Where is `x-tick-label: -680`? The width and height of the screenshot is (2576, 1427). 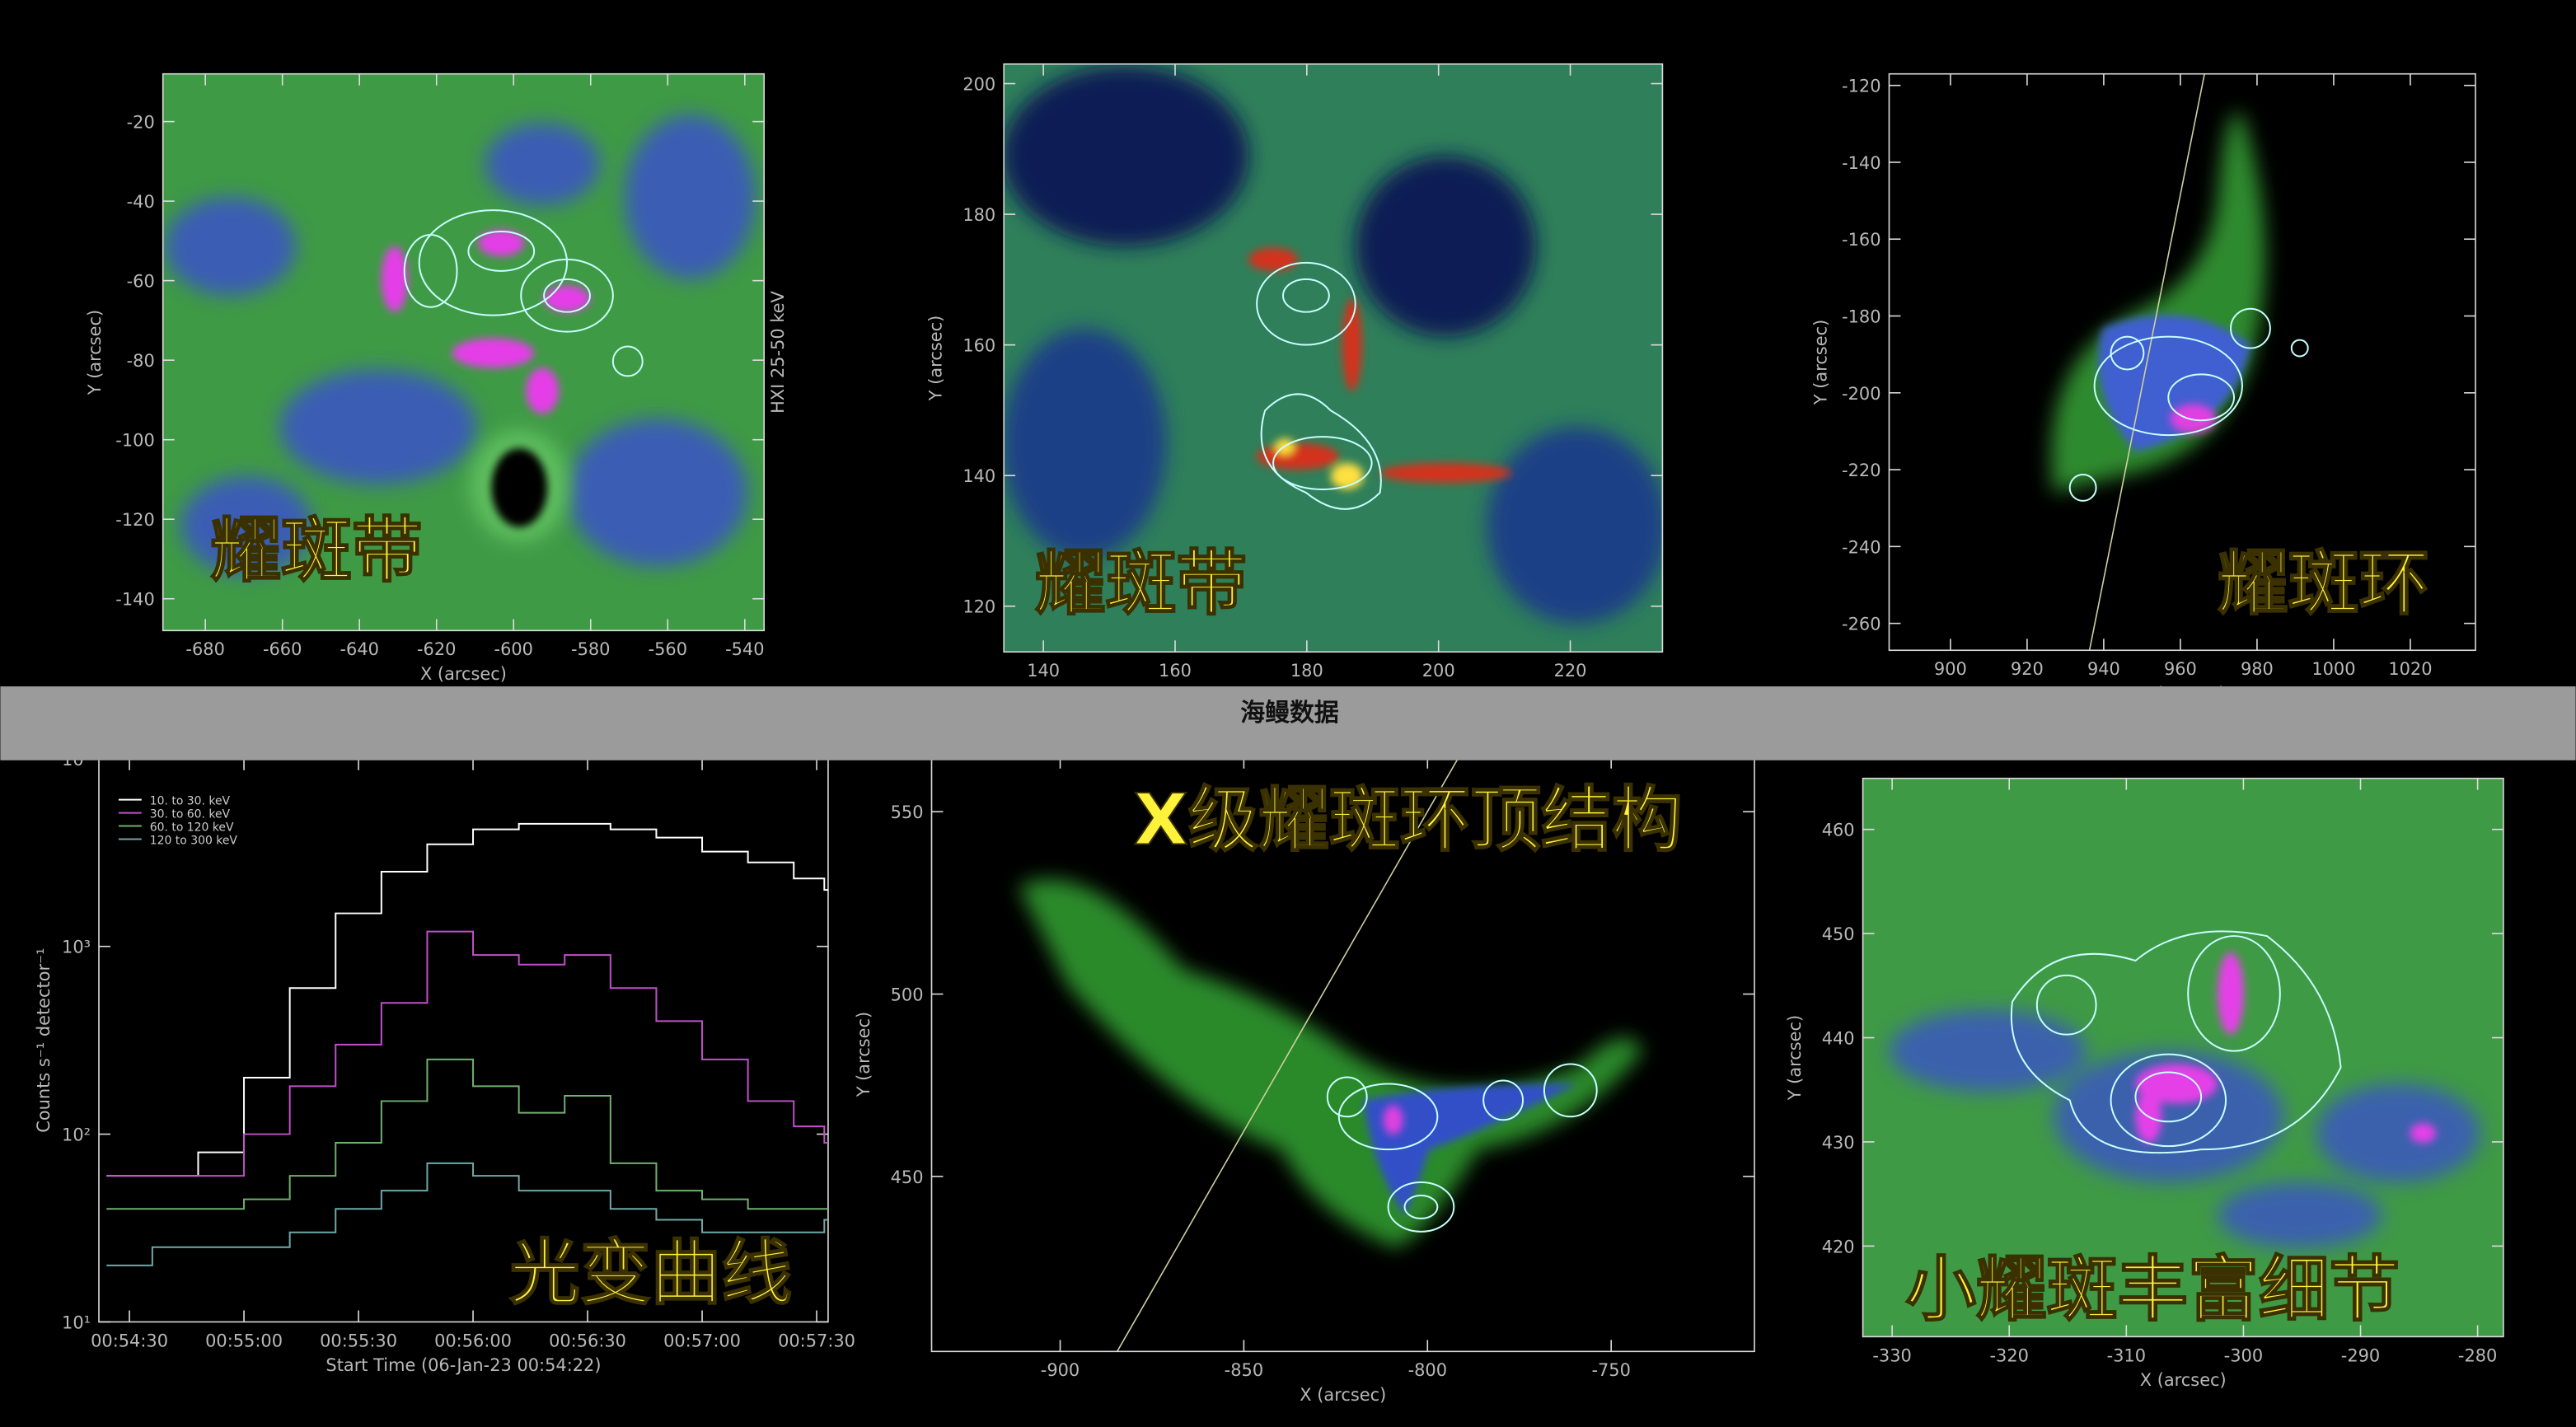 x-tick-label: -680 is located at coordinates (204, 649).